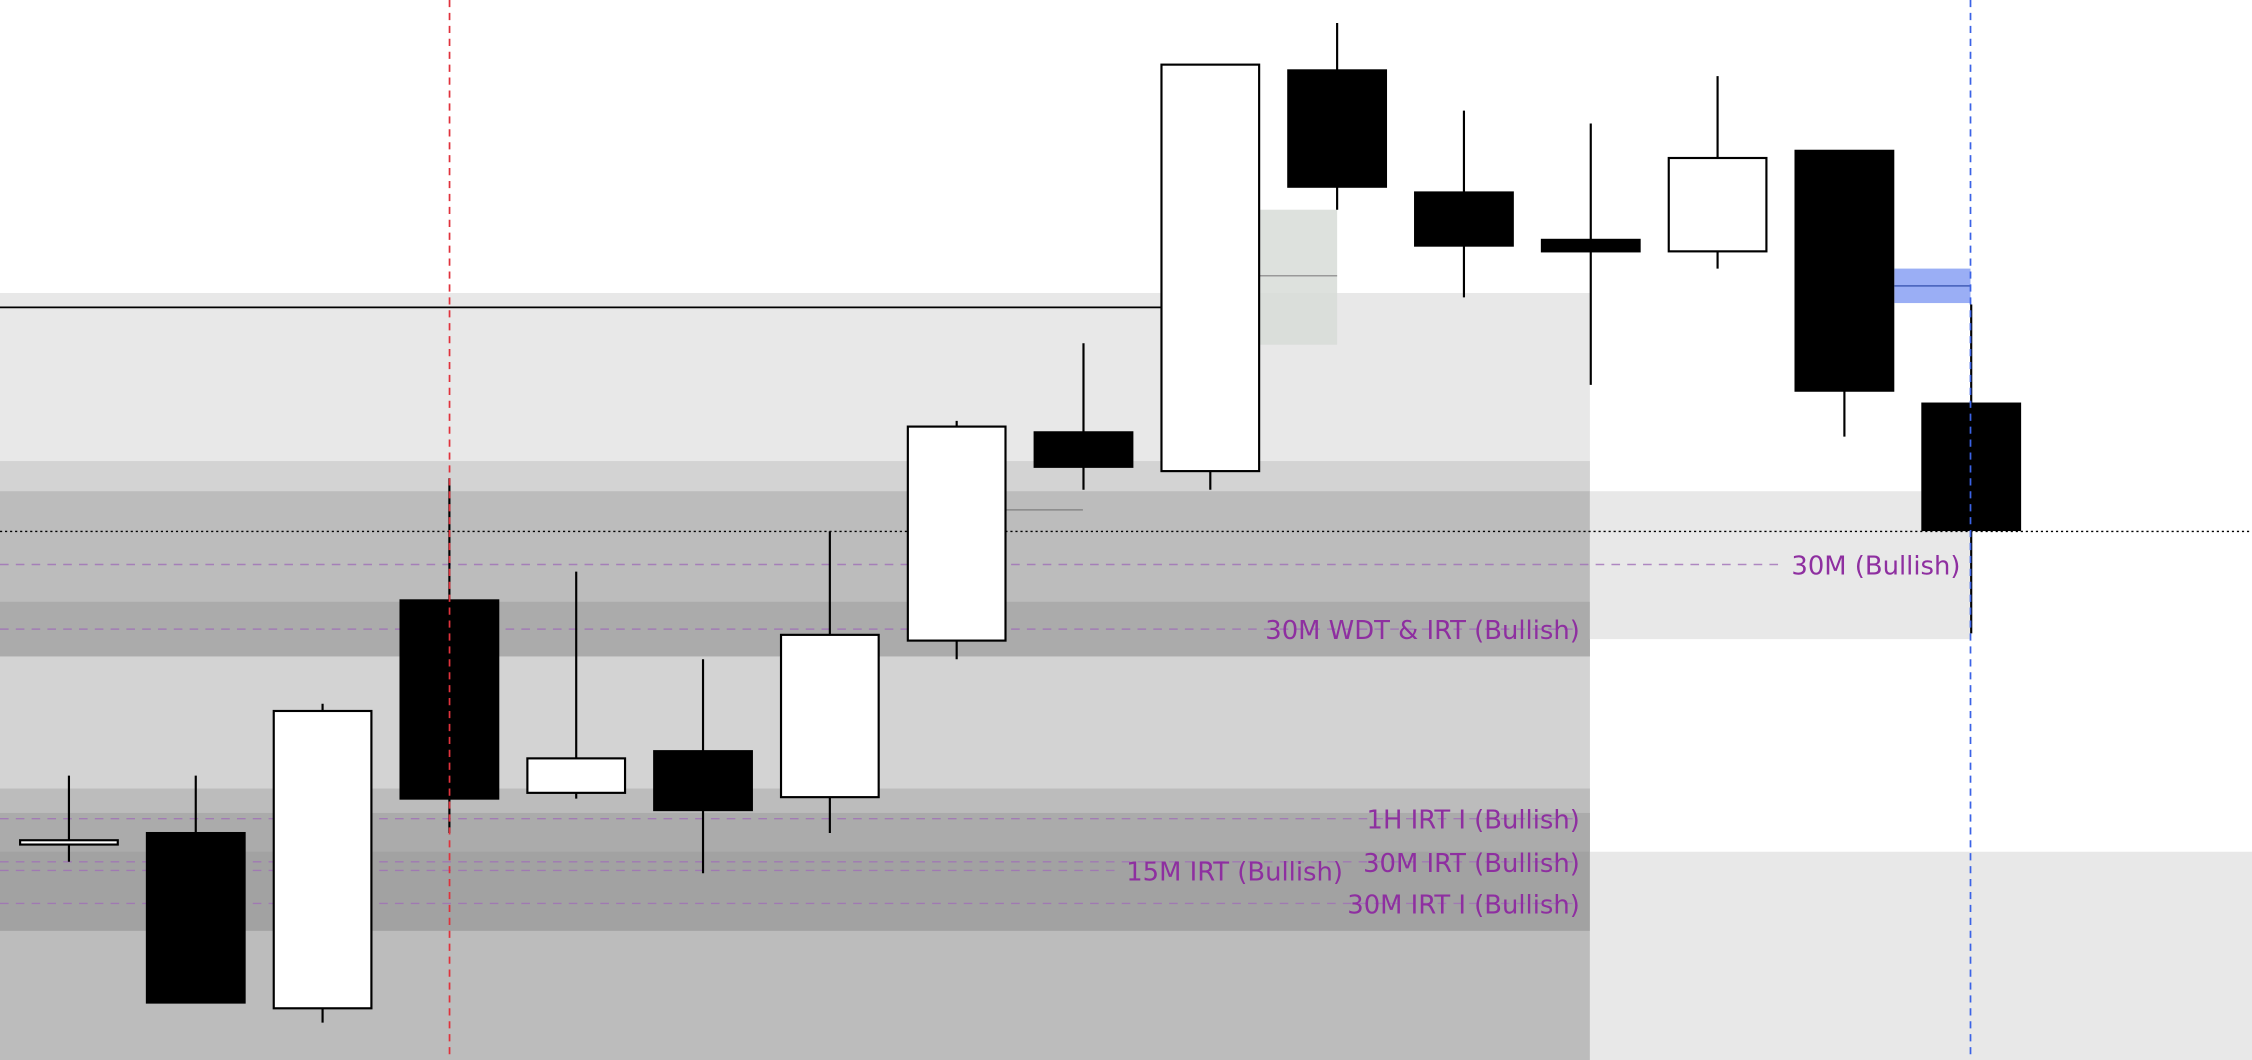 The image size is (2252, 1060). I want to click on reference-level-label: 30M (Bullish), so click(1875, 567).